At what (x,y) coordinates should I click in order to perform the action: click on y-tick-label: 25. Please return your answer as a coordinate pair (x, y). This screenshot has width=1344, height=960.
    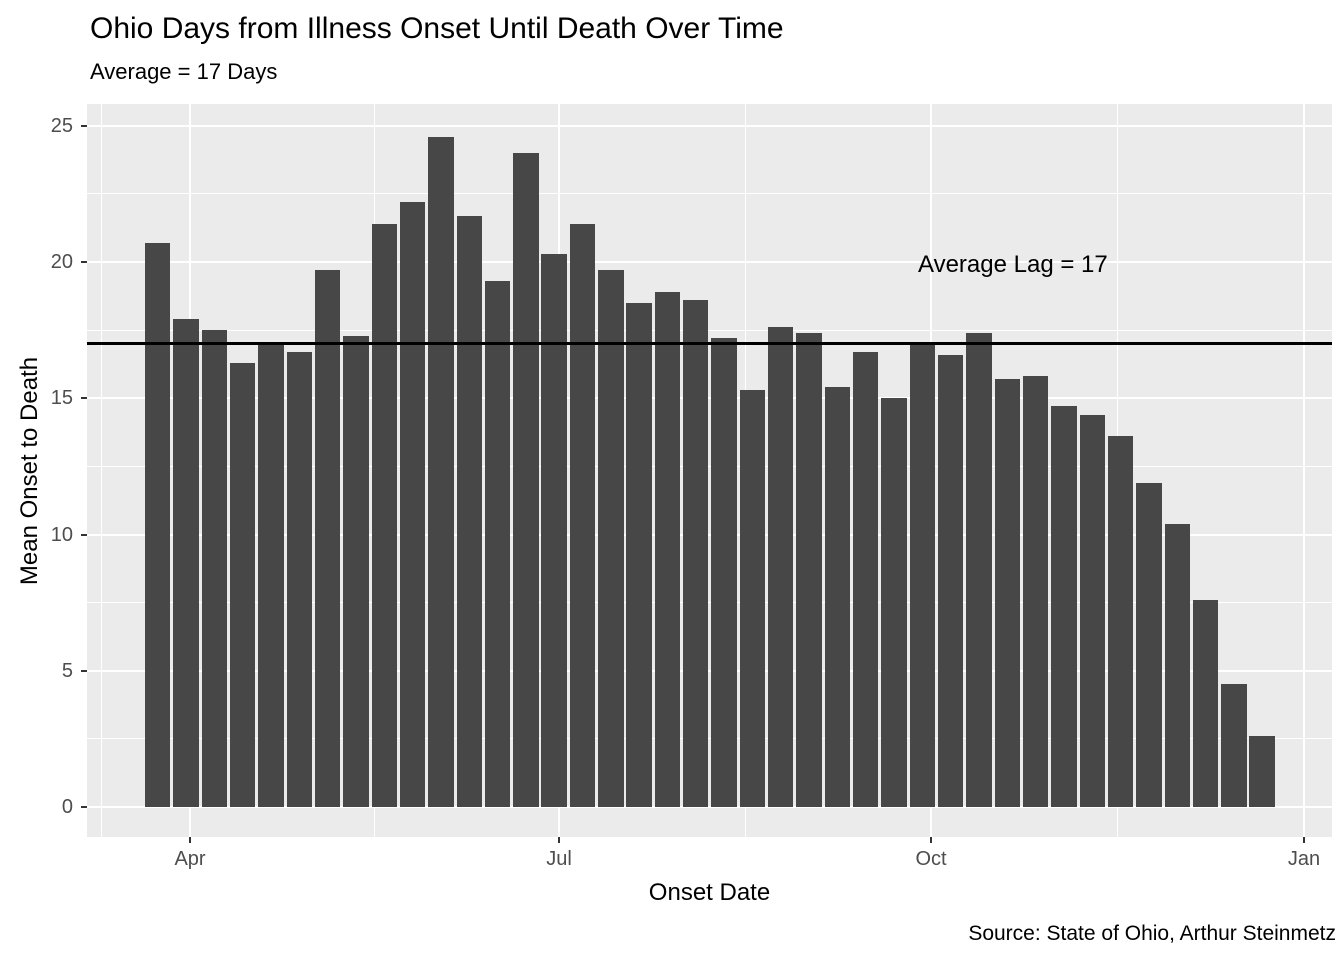
    Looking at the image, I should click on (61, 125).